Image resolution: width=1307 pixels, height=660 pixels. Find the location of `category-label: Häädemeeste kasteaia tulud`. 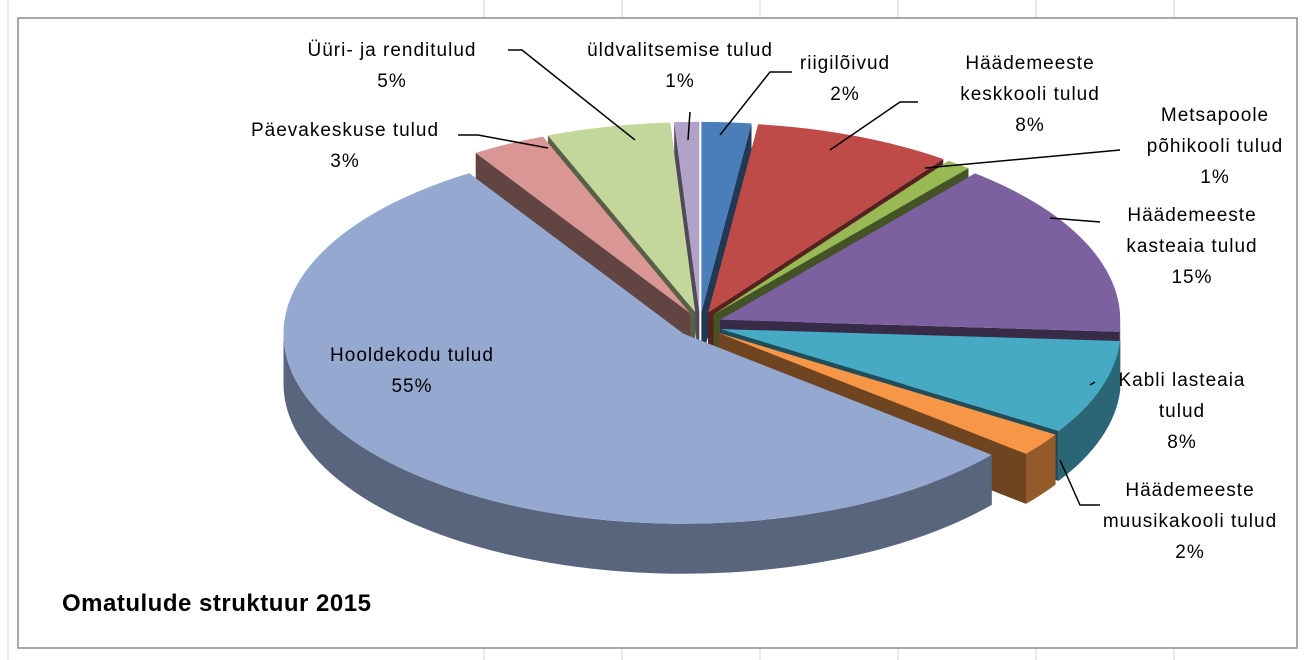

category-label: Häädemeeste kasteaia tulud is located at coordinates (1192, 231).